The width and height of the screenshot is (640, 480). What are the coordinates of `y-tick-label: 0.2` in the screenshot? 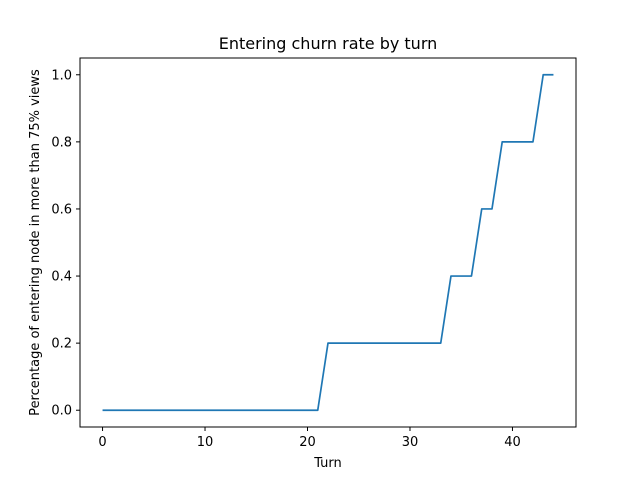 It's located at (61, 344).